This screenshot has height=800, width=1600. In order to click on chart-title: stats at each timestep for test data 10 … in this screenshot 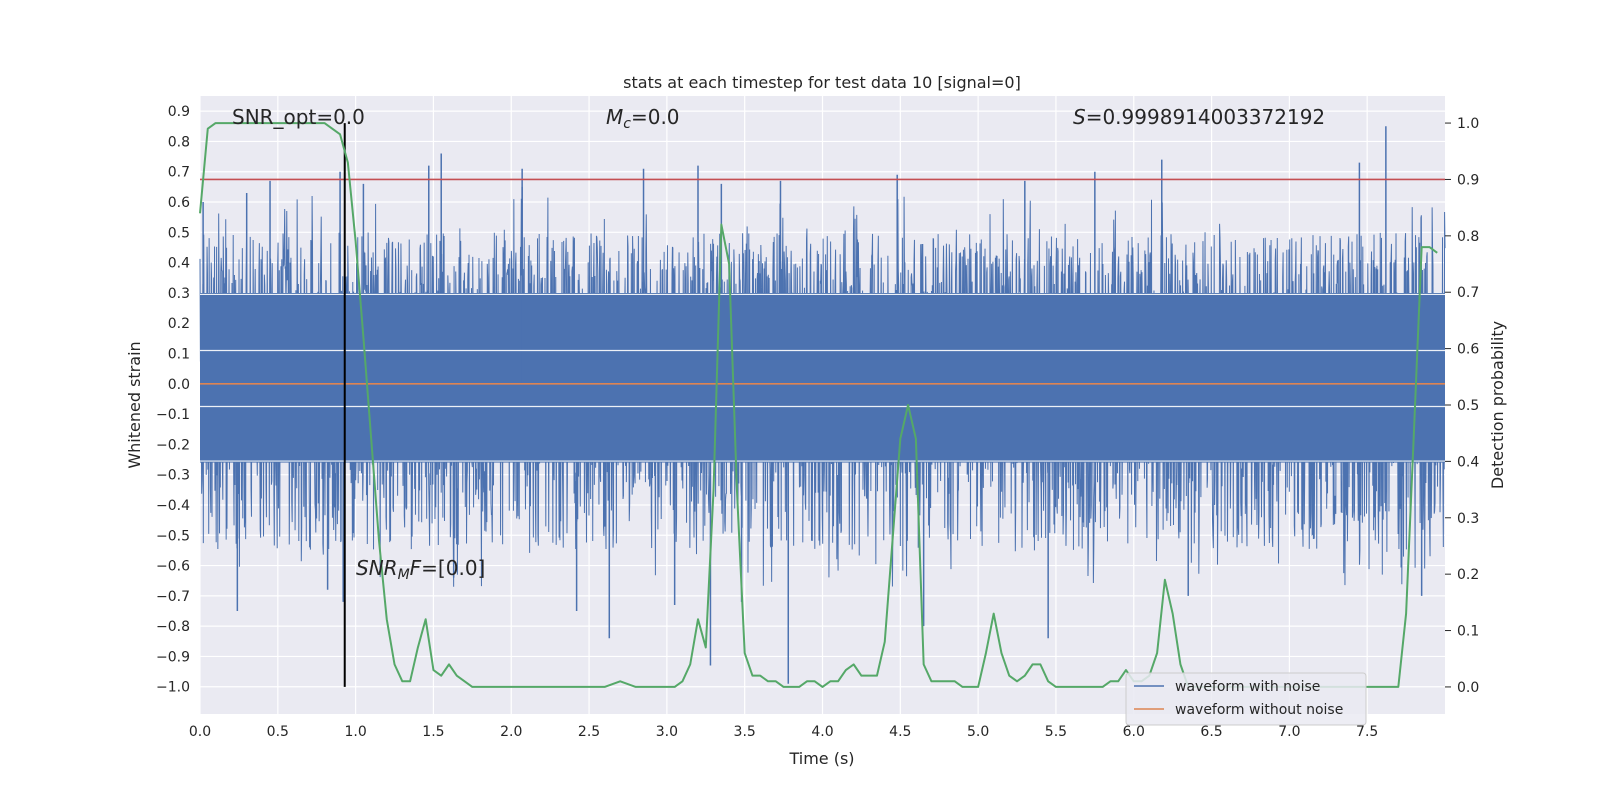, I will do `click(822, 82)`.